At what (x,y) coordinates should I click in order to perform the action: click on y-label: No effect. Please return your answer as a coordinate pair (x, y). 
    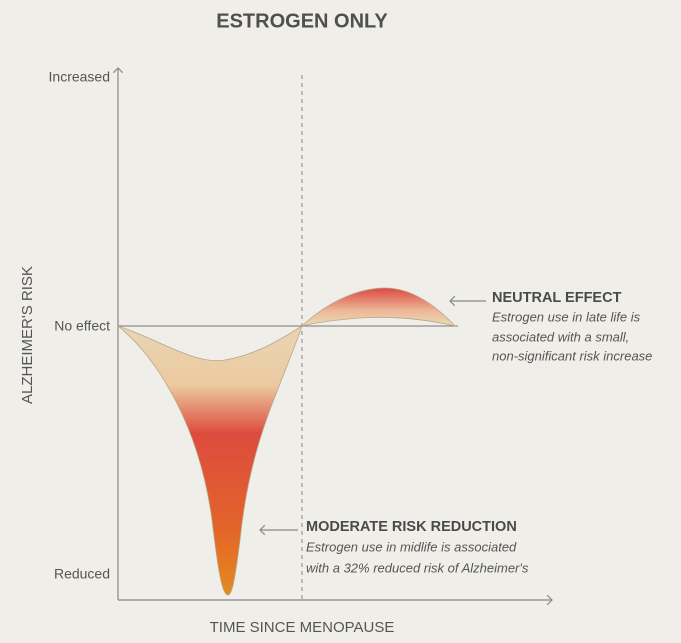
    Looking at the image, I should click on (82, 326).